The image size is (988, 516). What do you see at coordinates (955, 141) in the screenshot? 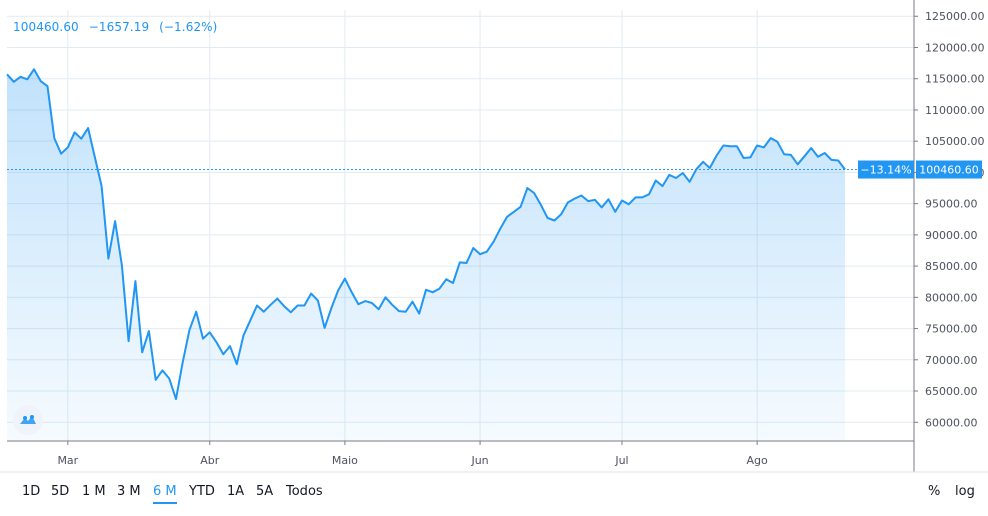
I see `y-tick-label: 105000.00` at bounding box center [955, 141].